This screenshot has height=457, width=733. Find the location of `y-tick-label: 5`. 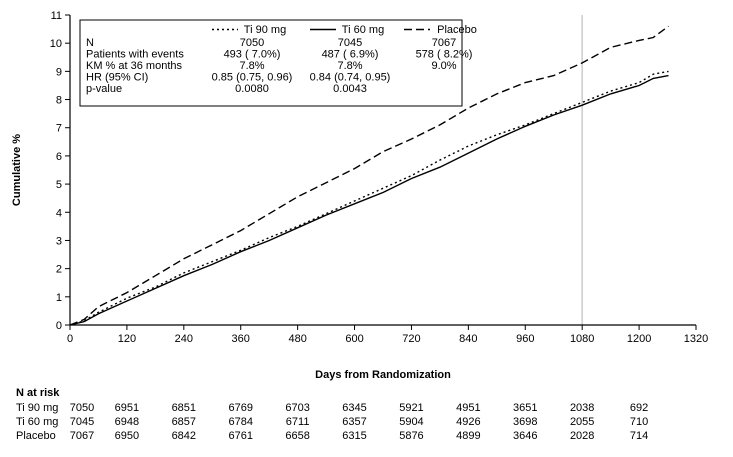

y-tick-label: 5 is located at coordinates (59, 185).